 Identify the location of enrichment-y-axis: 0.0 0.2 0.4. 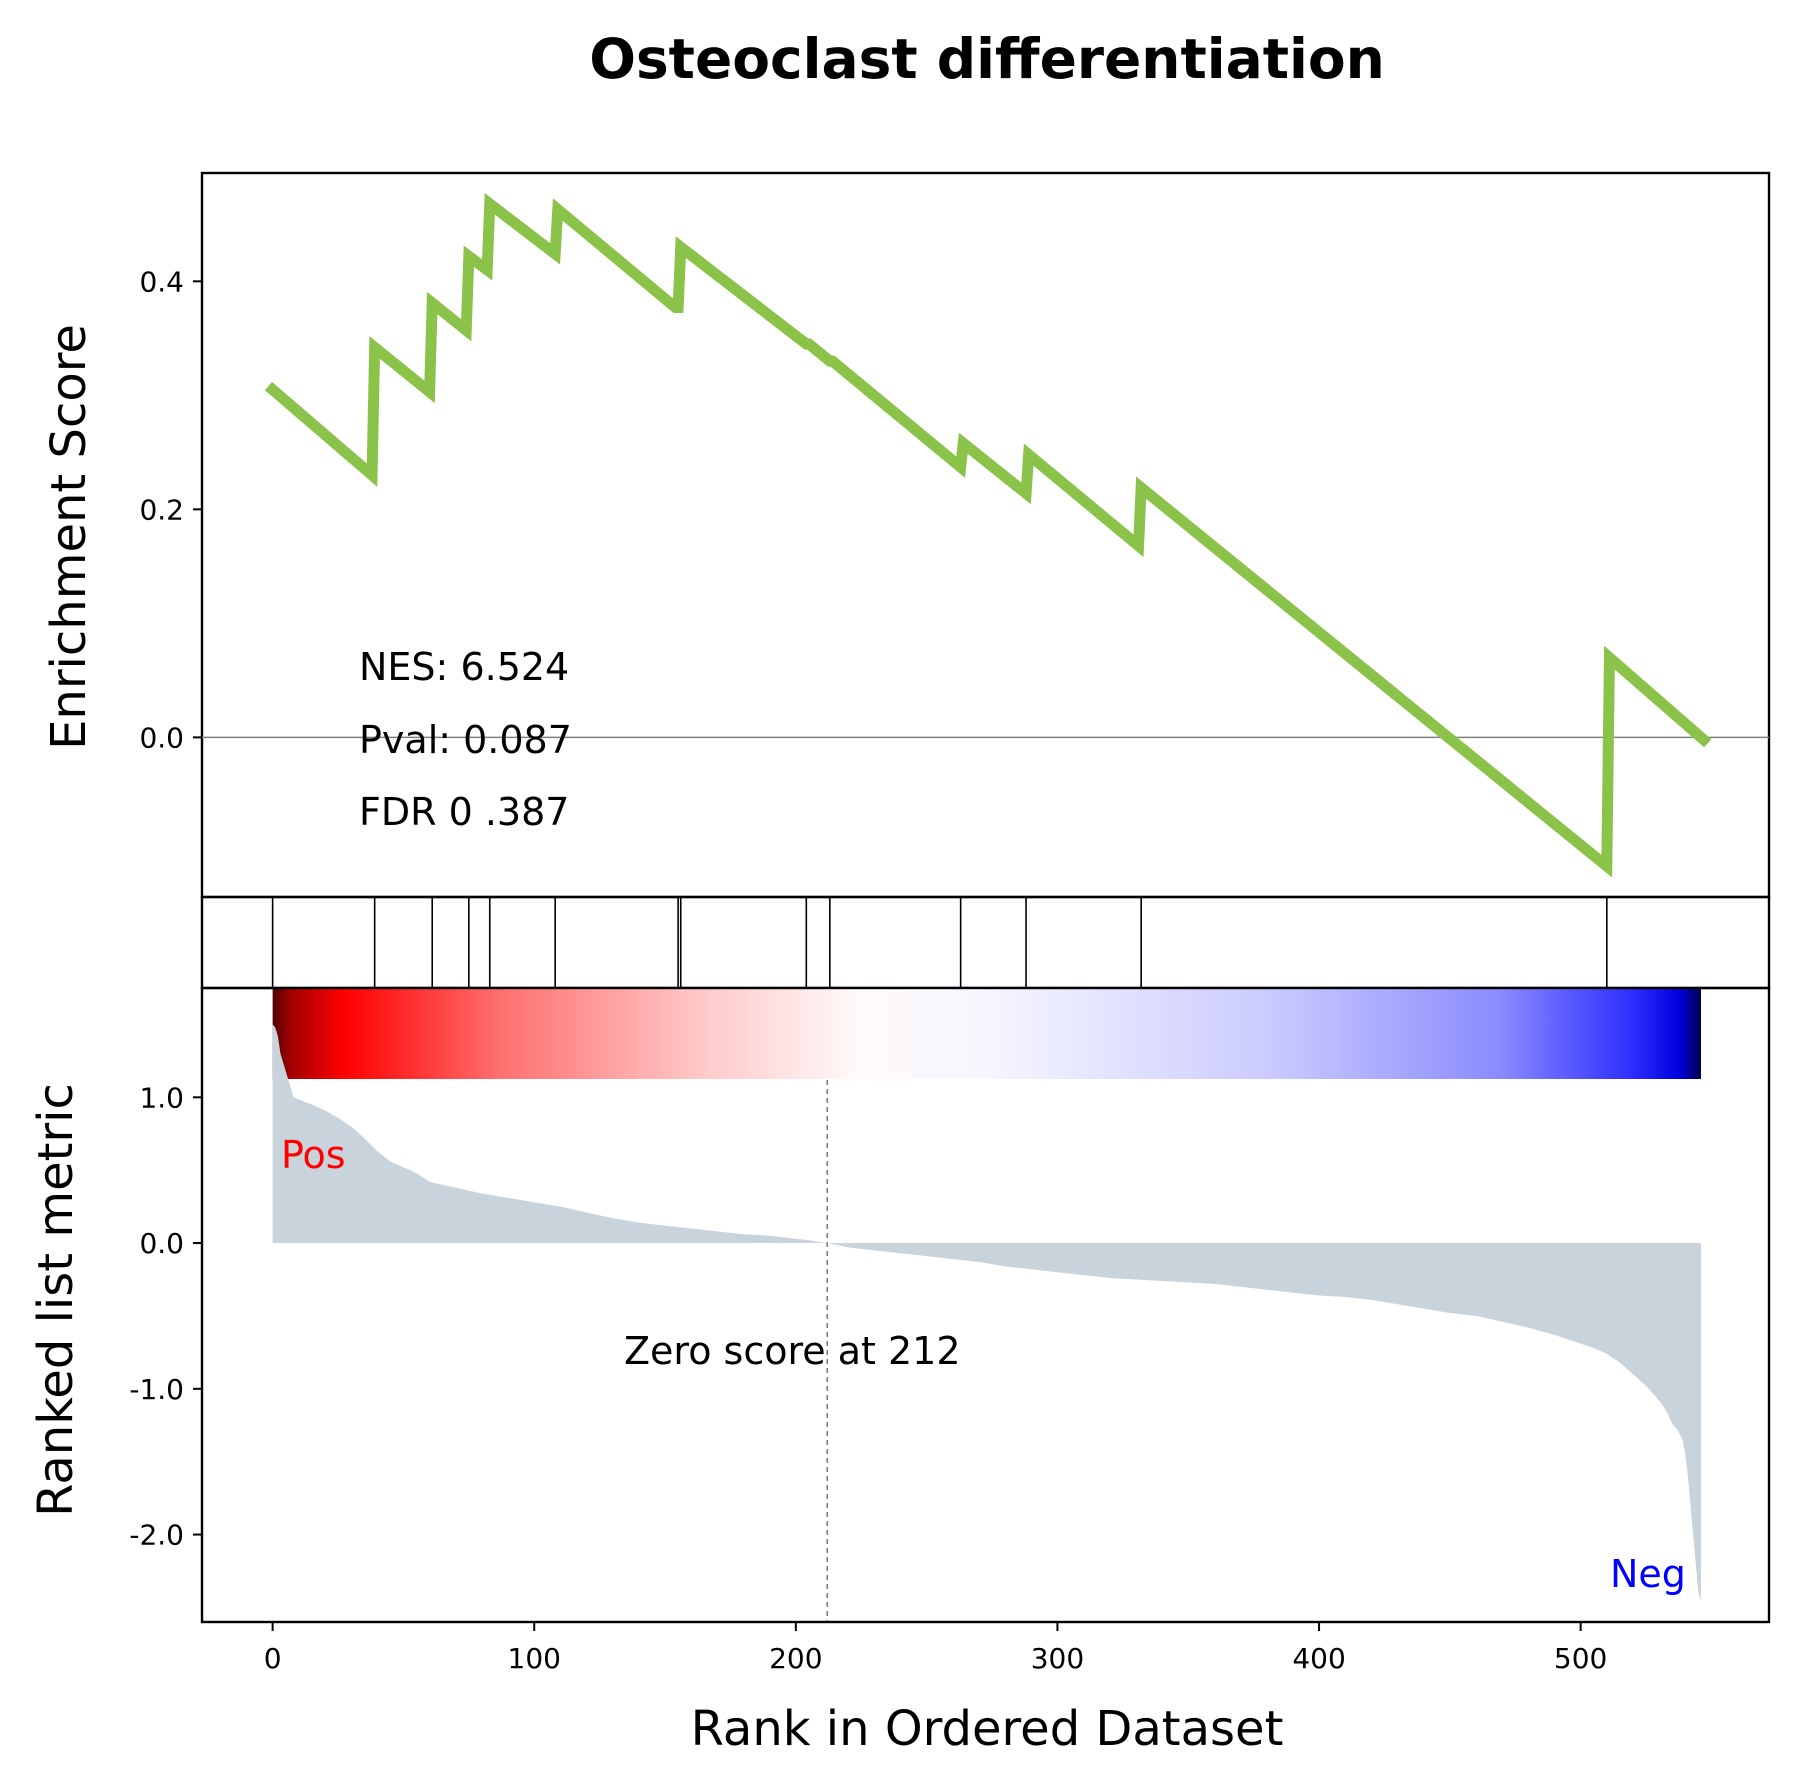
(170, 509).